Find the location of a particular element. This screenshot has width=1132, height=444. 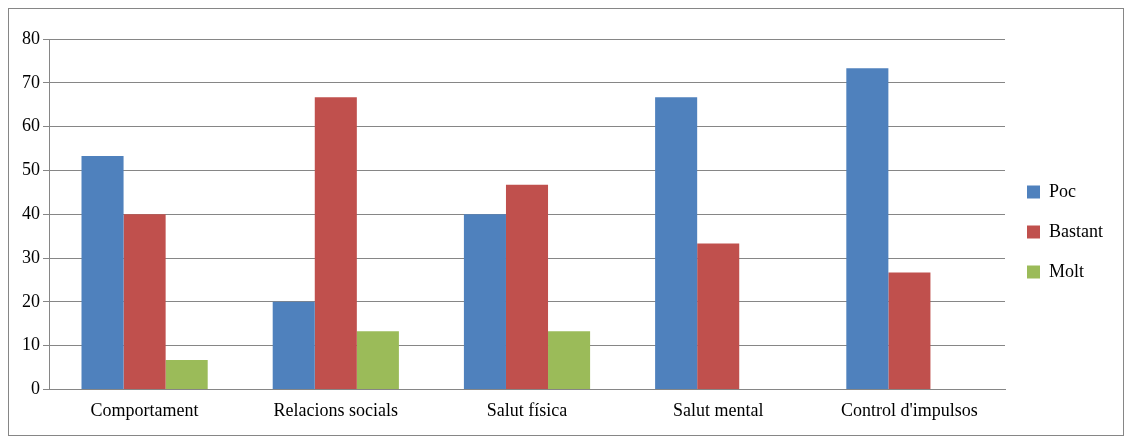

y-tick-label: 80 is located at coordinates (31, 37).